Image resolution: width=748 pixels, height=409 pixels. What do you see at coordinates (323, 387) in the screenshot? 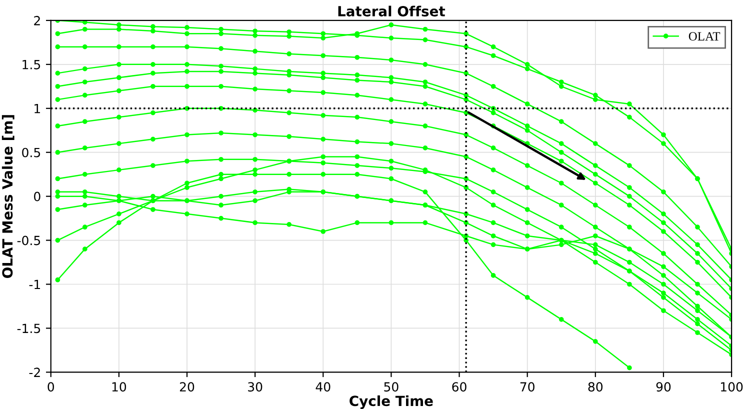
I see `x-tick-label: 40` at bounding box center [323, 387].